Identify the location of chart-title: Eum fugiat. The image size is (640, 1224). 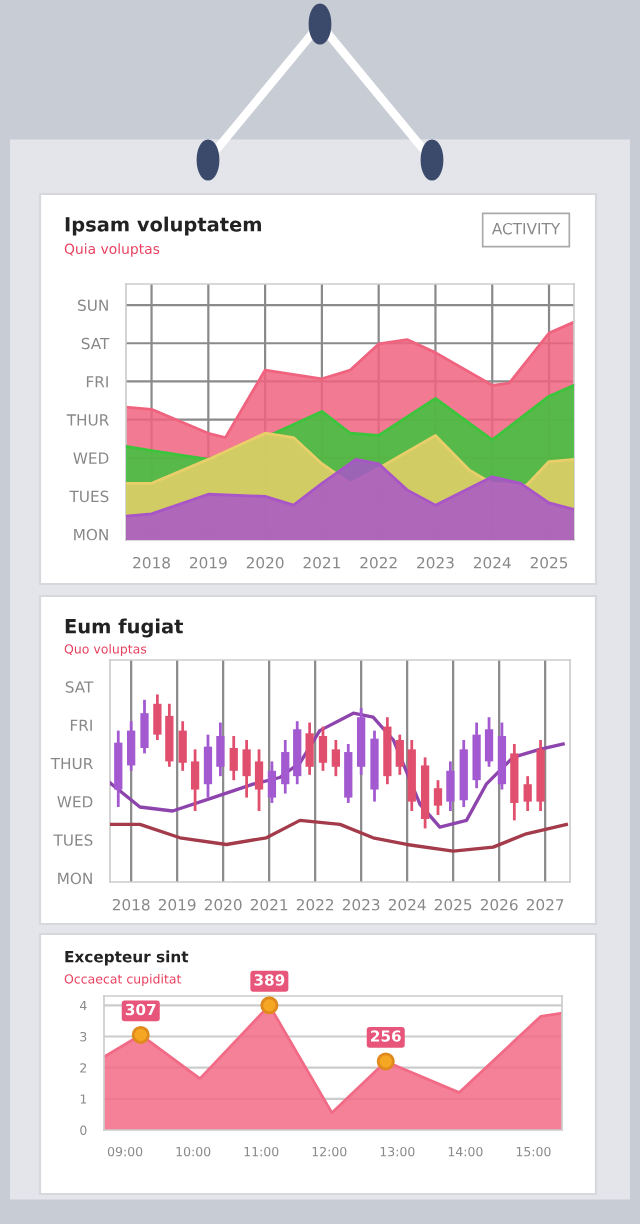
(124, 628).